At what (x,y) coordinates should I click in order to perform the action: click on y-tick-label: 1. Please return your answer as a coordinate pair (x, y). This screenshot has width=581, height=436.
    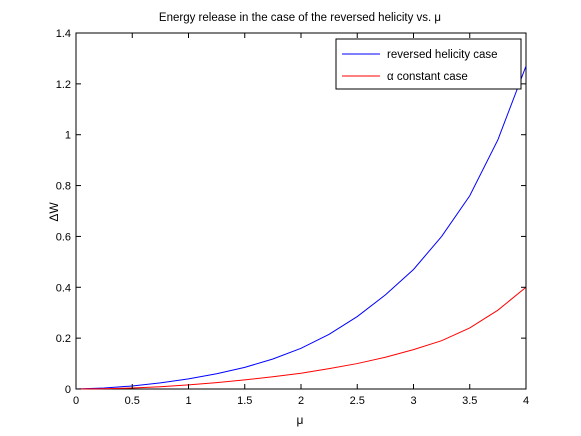
    Looking at the image, I should click on (68, 136).